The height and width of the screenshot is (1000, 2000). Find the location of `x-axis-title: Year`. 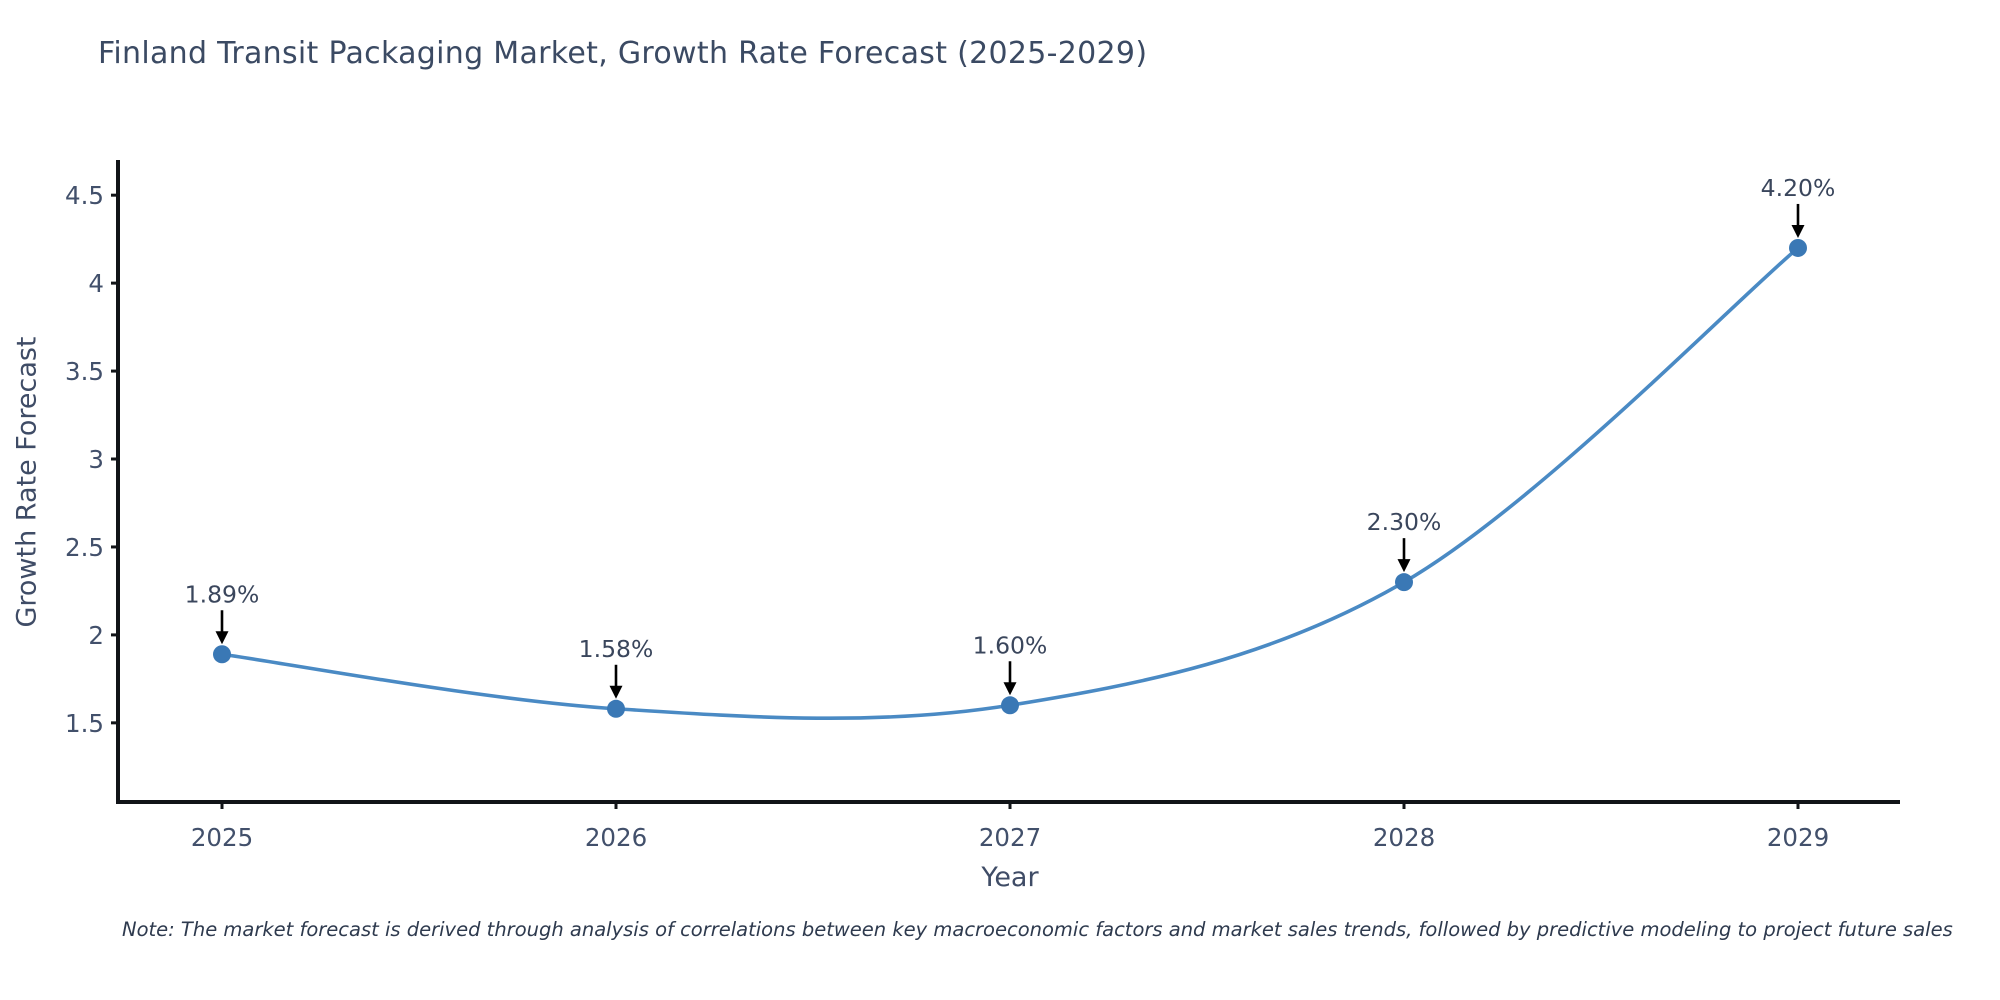

x-axis-title: Year is located at coordinates (1010, 877).